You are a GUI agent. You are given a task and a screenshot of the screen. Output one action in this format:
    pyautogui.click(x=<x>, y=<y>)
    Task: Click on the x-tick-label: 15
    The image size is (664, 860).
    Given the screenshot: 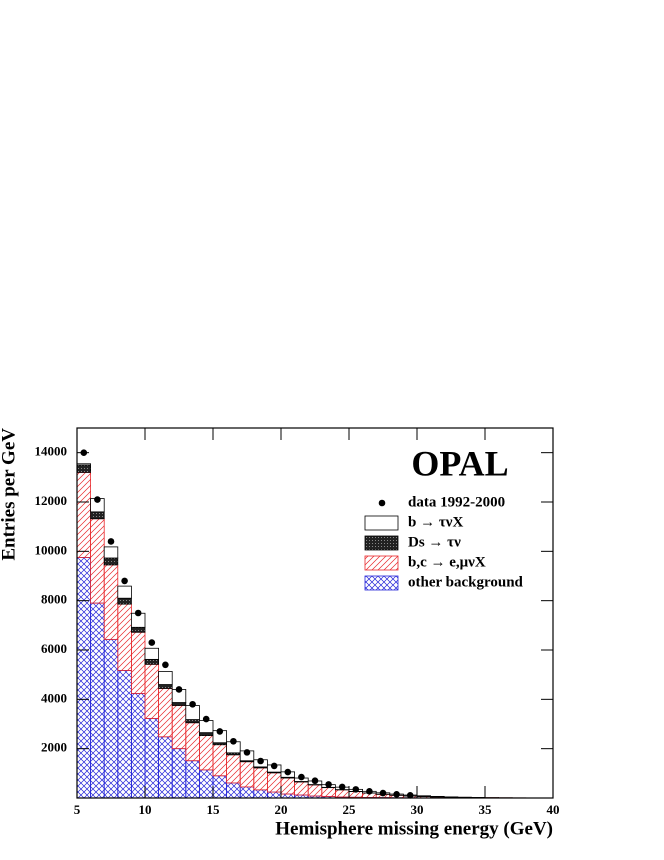 What is the action you would take?
    pyautogui.click(x=214, y=809)
    